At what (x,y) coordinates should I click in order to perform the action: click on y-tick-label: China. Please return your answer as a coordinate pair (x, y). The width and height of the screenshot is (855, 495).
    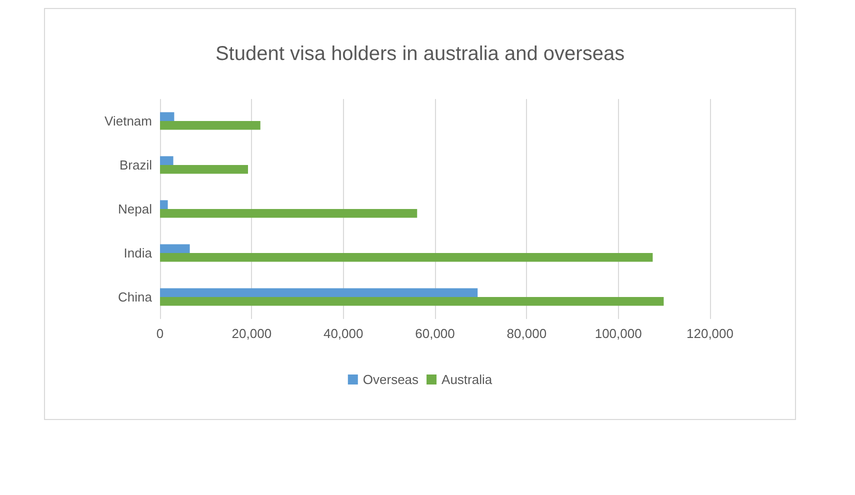
    Looking at the image, I should click on (135, 297).